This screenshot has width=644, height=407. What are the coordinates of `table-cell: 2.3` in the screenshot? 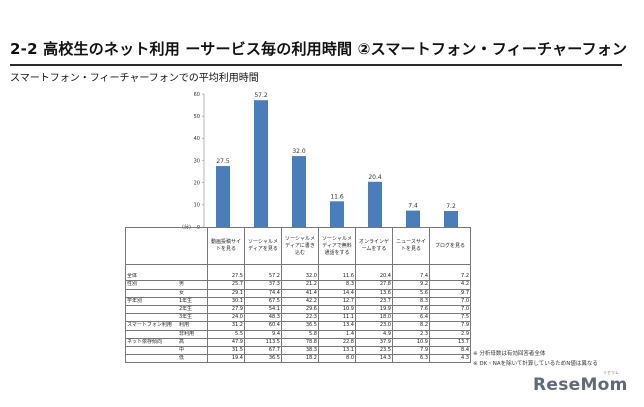 It's located at (411, 334).